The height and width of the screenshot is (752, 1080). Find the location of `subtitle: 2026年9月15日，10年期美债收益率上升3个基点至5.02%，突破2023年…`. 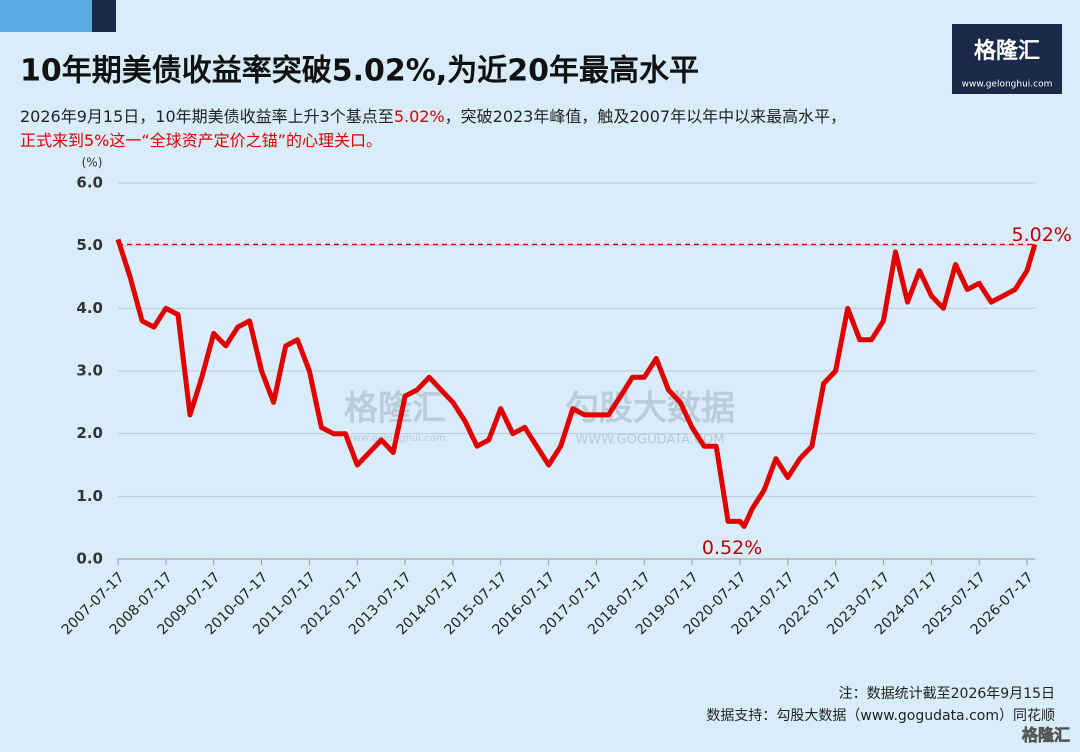

subtitle: 2026年9月15日，10年期美债收益率上升3个基点至5.02%，突破2023年… is located at coordinates (433, 128).